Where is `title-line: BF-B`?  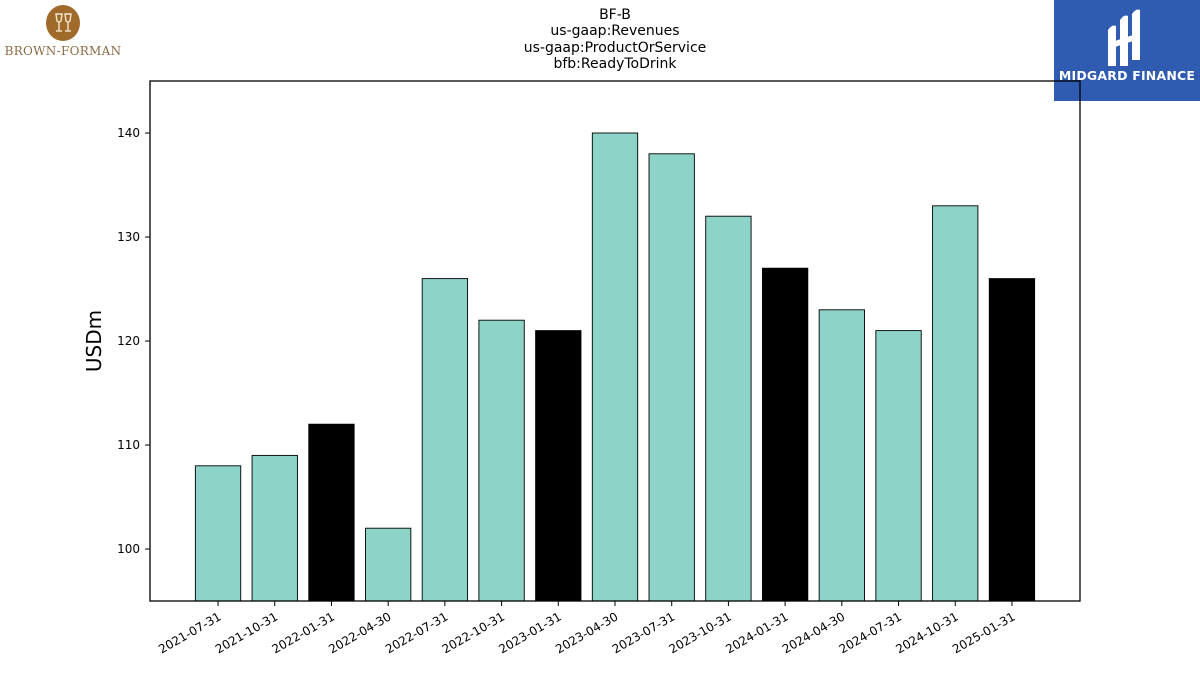 title-line: BF-B is located at coordinates (615, 15).